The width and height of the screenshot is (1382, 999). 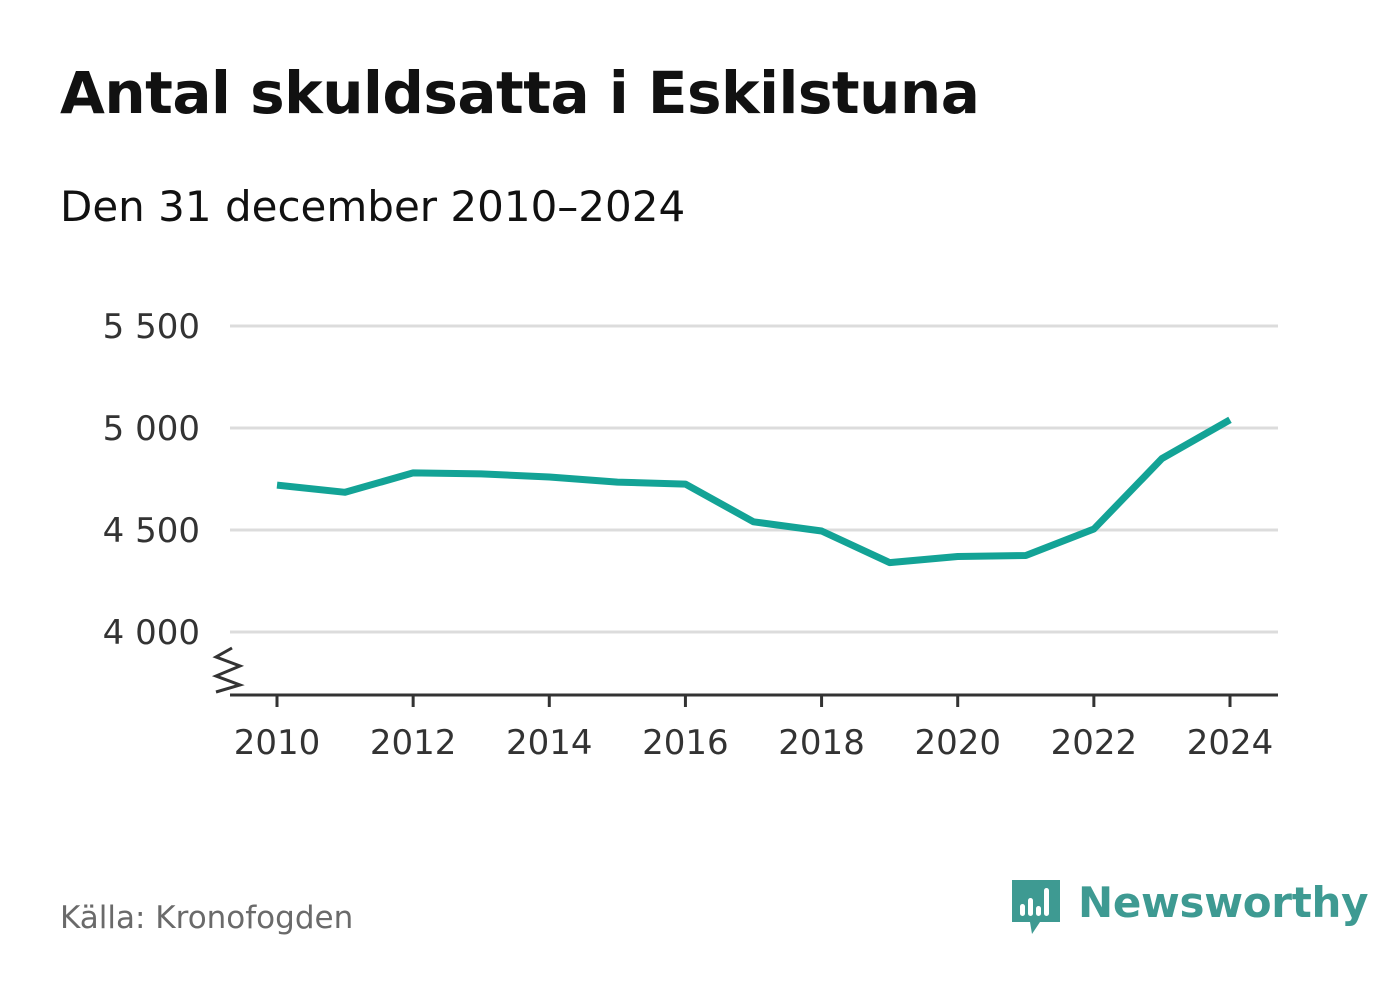 What do you see at coordinates (413, 743) in the screenshot?
I see `x-tick-label: 2012` at bounding box center [413, 743].